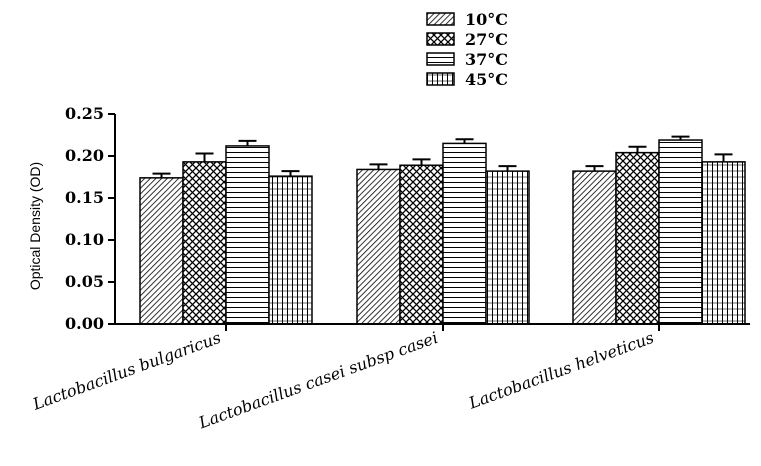  Describe the element at coordinates (84, 323) in the screenshot. I see `y-tick-label: 0.00` at that location.